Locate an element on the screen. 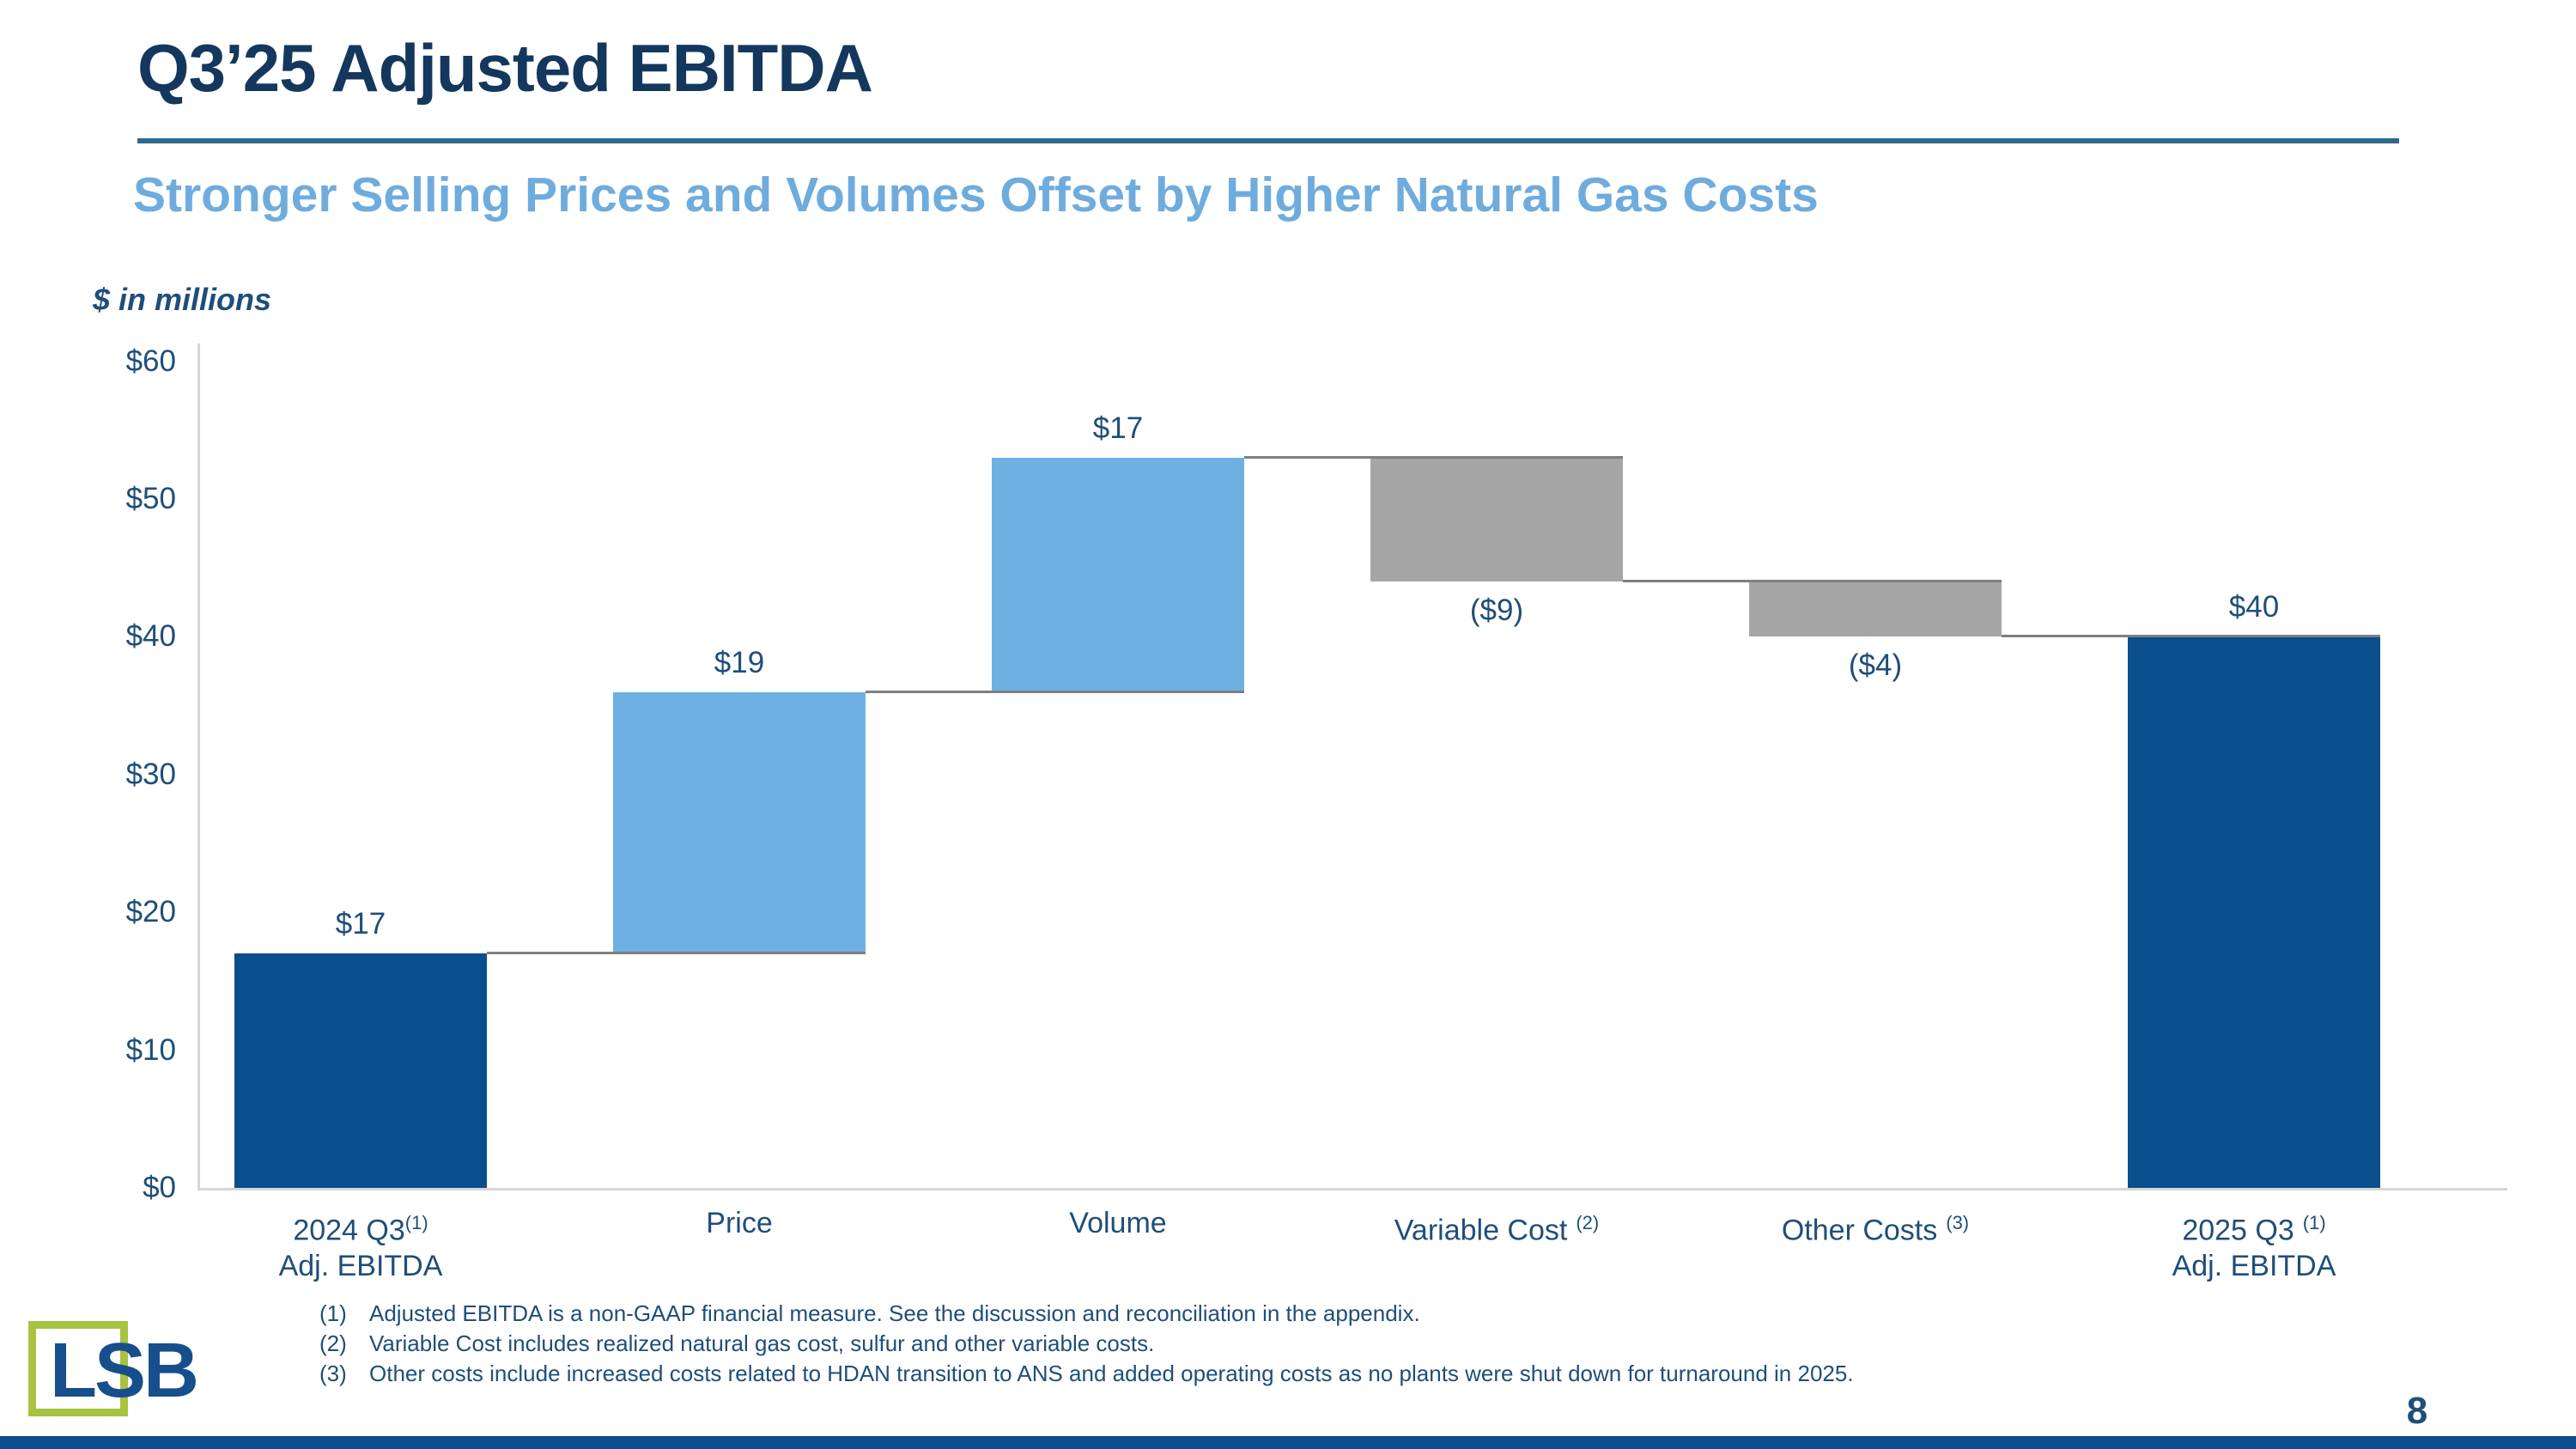 The width and height of the screenshot is (2576, 1449). bar-value-label: $40 is located at coordinates (2254, 607).